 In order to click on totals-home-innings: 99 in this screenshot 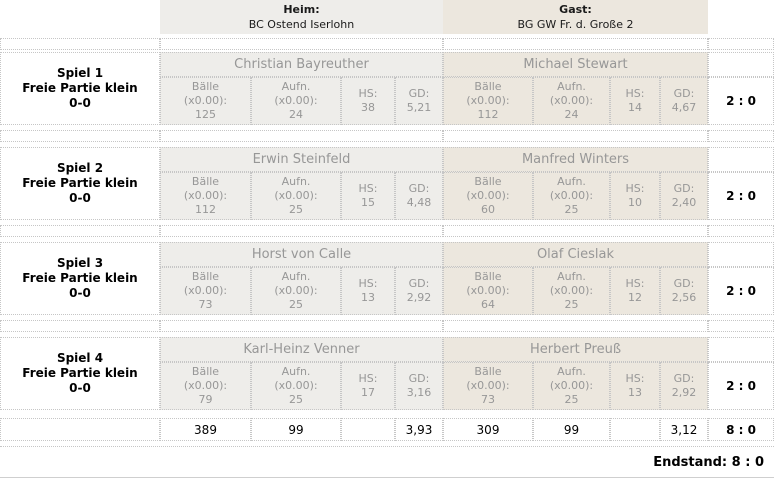, I will do `click(296, 429)`.